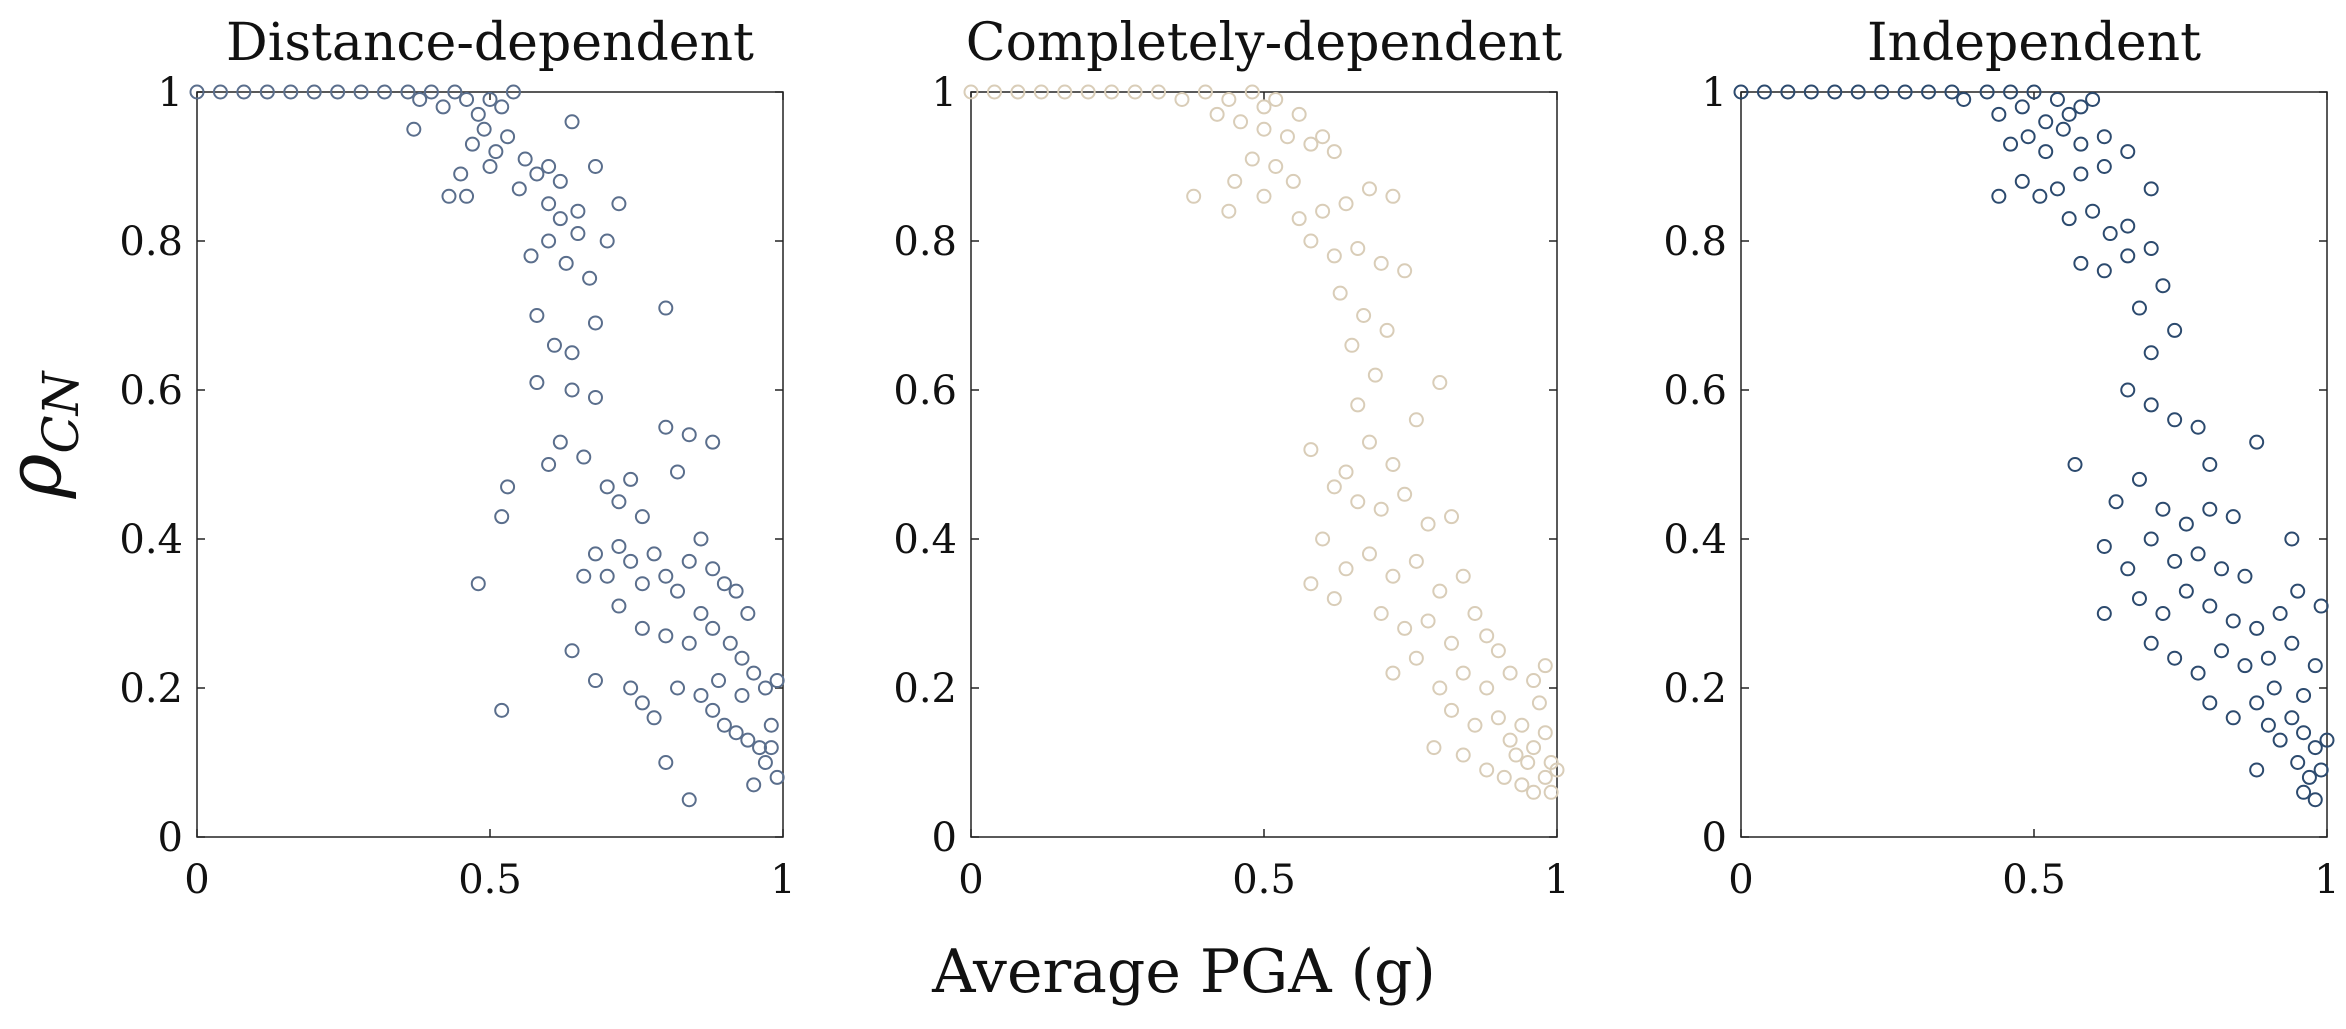 This screenshot has height=1029, width=2346. Describe the element at coordinates (196, 880) in the screenshot. I see `x-tick-label: 0` at that location.